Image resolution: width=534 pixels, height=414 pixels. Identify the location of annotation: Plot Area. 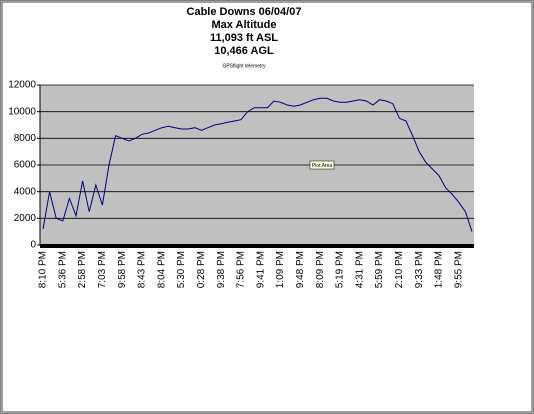
(322, 166).